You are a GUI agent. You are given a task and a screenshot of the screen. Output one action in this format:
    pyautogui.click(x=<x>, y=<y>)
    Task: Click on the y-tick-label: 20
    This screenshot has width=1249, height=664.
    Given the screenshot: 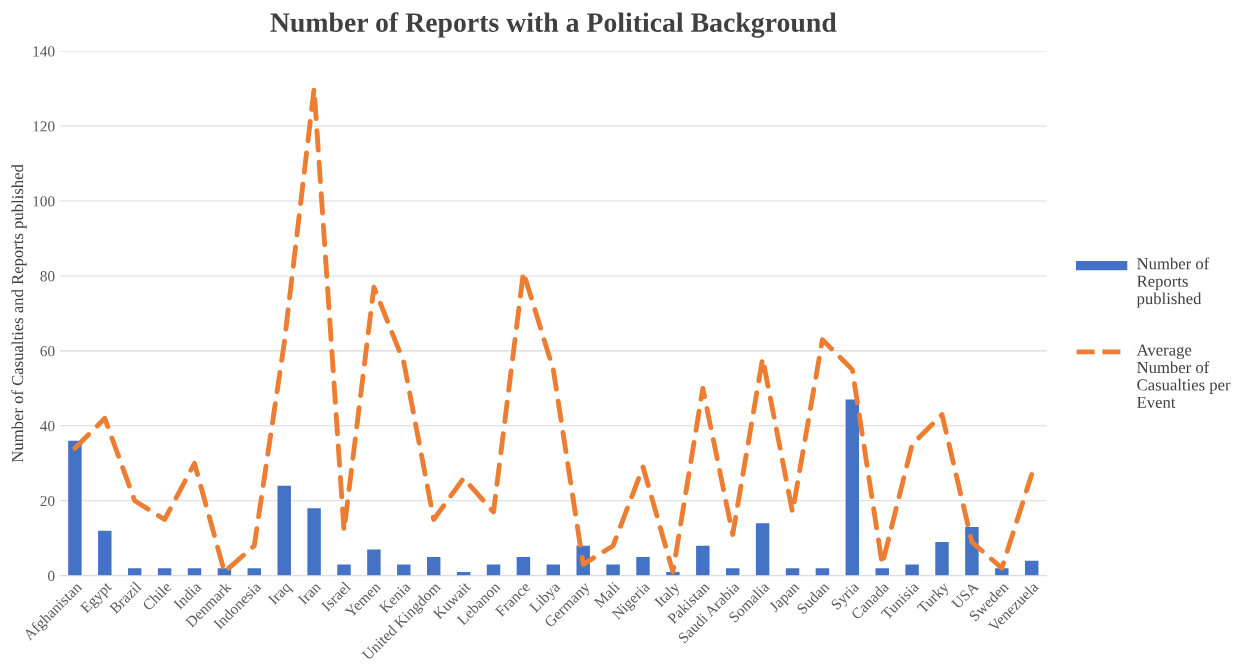 What is the action you would take?
    pyautogui.click(x=47, y=501)
    